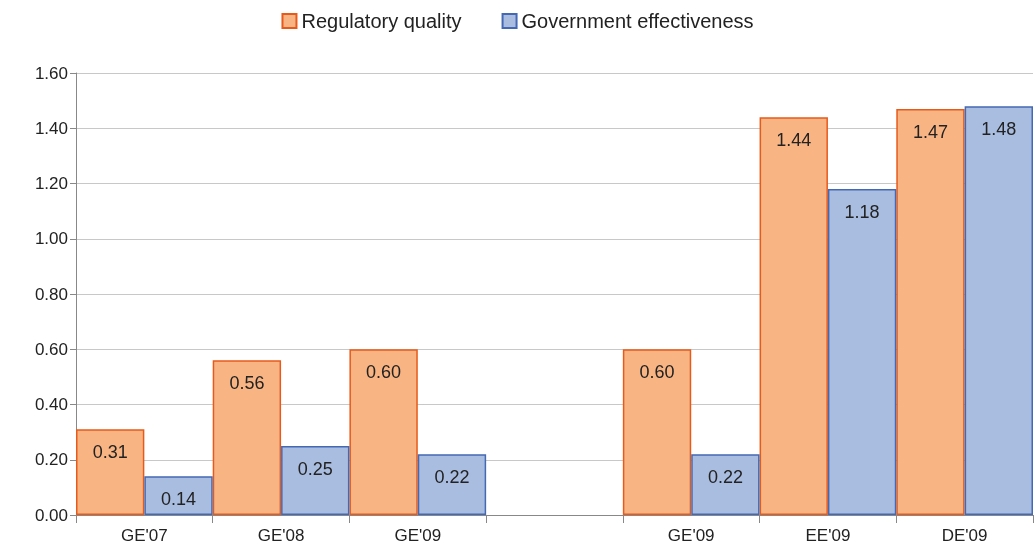 Image resolution: width=1035 pixels, height=546 pixels. Describe the element at coordinates (381, 21) in the screenshot. I see `legend-label: Regulatory quality` at that location.